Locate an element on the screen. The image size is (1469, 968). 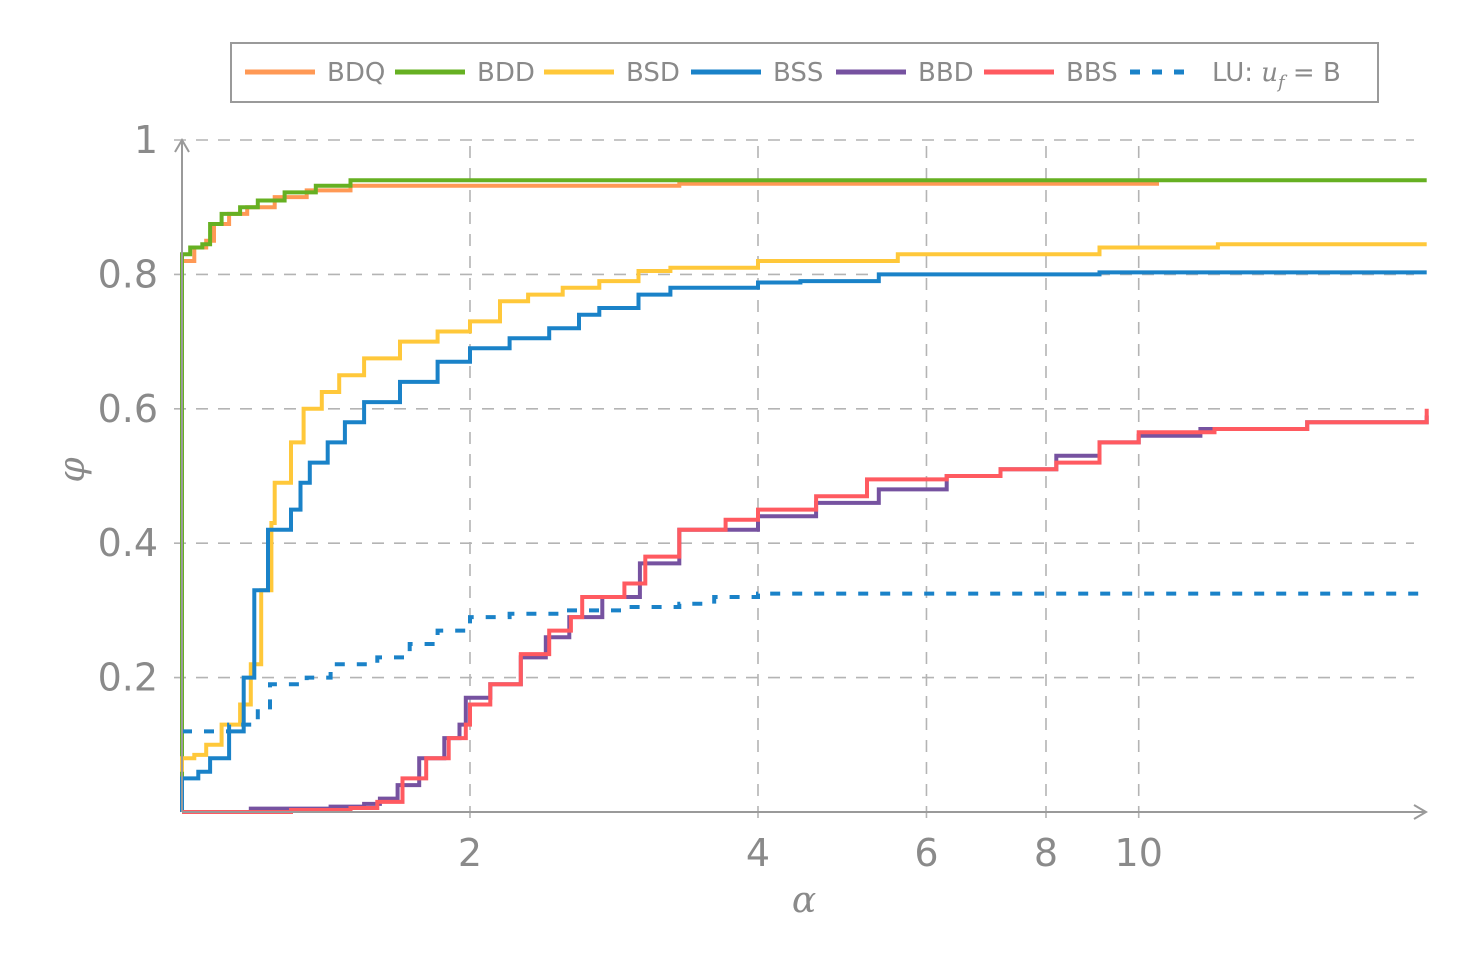
legend: BDQ BDD BSD BSS BBD BBS LU: uf = B is located at coordinates (804, 72).